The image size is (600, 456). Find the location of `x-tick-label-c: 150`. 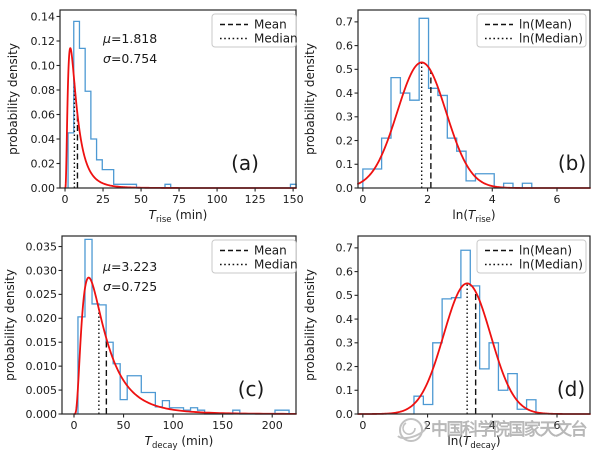

x-tick-label-c: 150 is located at coordinates (222, 425).